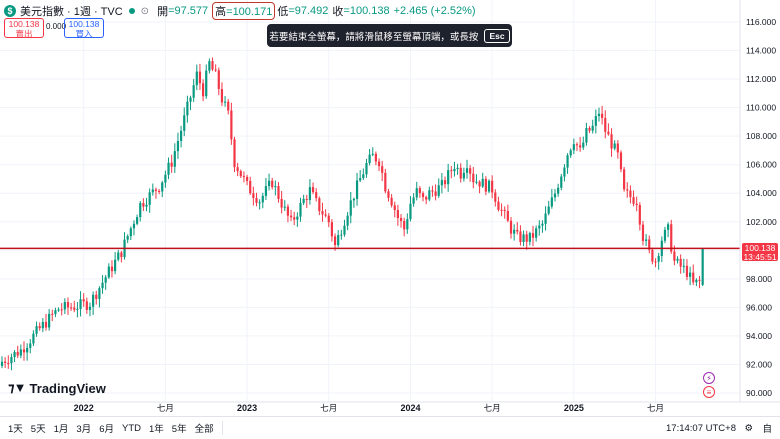 The height and width of the screenshot is (439, 780). What do you see at coordinates (131, 11) in the screenshot?
I see `market-status-icon` at bounding box center [131, 11].